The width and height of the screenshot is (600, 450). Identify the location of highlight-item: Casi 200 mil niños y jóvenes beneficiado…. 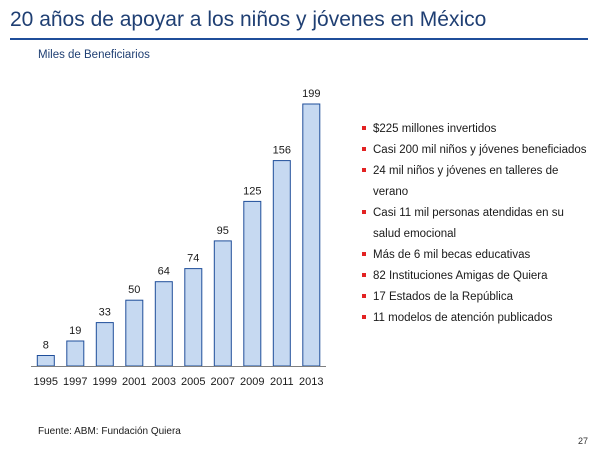
(478, 150).